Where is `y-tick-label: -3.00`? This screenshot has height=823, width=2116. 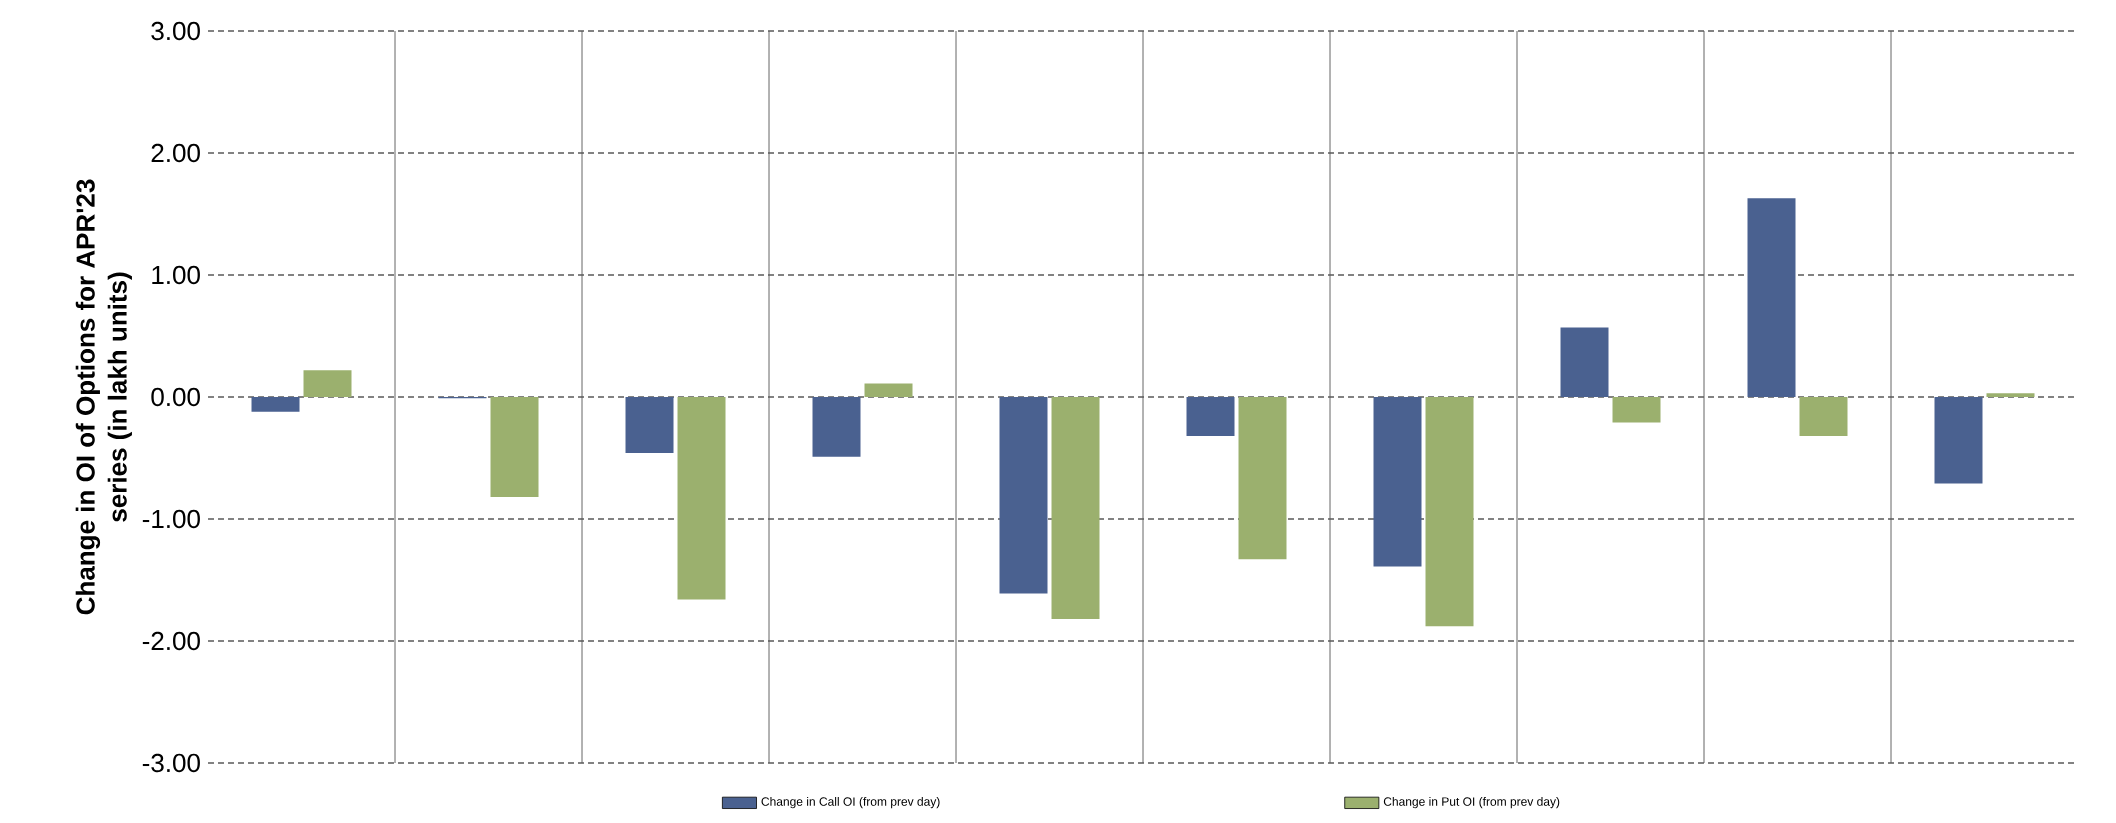 y-tick-label: -3.00 is located at coordinates (171, 763).